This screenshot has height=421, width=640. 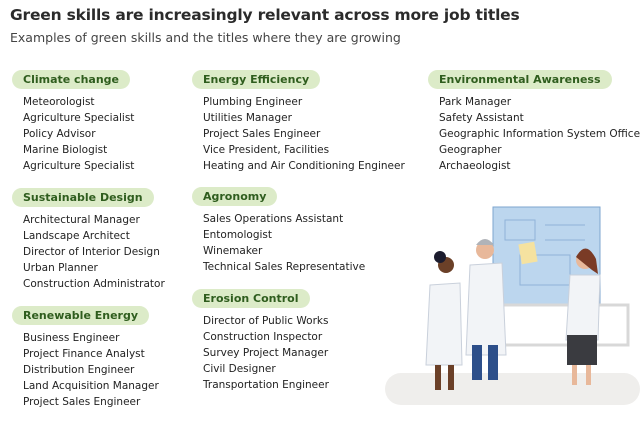 What do you see at coordinates (79, 370) in the screenshot?
I see `job-title: Distribution Engineer` at bounding box center [79, 370].